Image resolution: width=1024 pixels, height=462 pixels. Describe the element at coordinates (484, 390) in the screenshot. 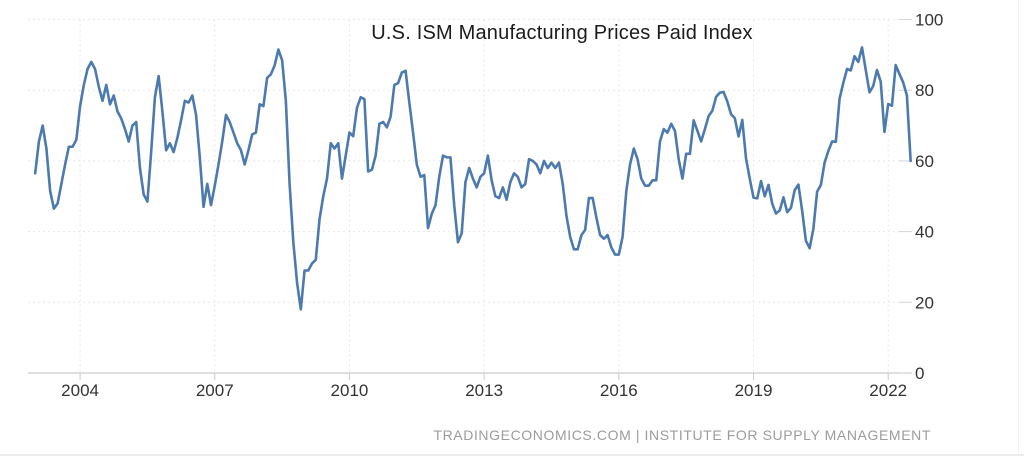

I see `x-axis-tick-label: 2013` at that location.